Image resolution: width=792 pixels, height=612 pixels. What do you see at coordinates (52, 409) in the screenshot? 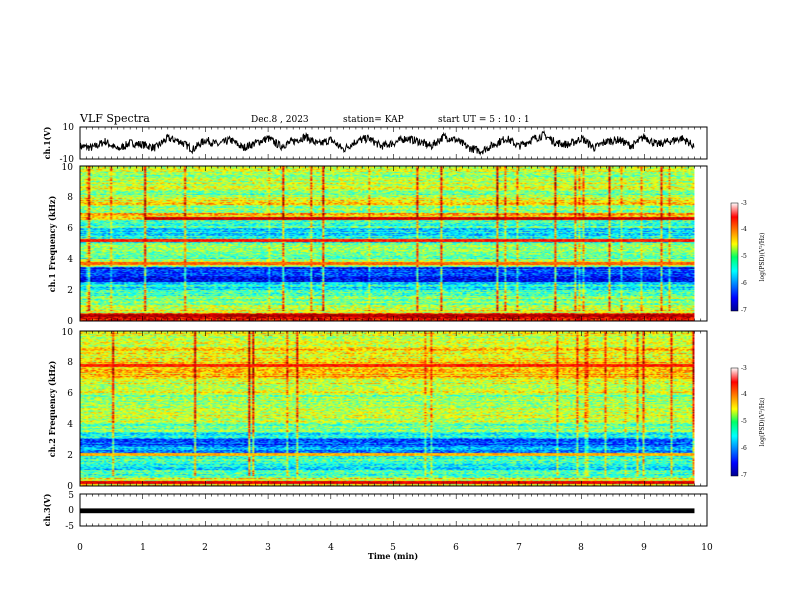
I see `spec2-ylabel: ch.2 Frequency (kHz)` at bounding box center [52, 409].